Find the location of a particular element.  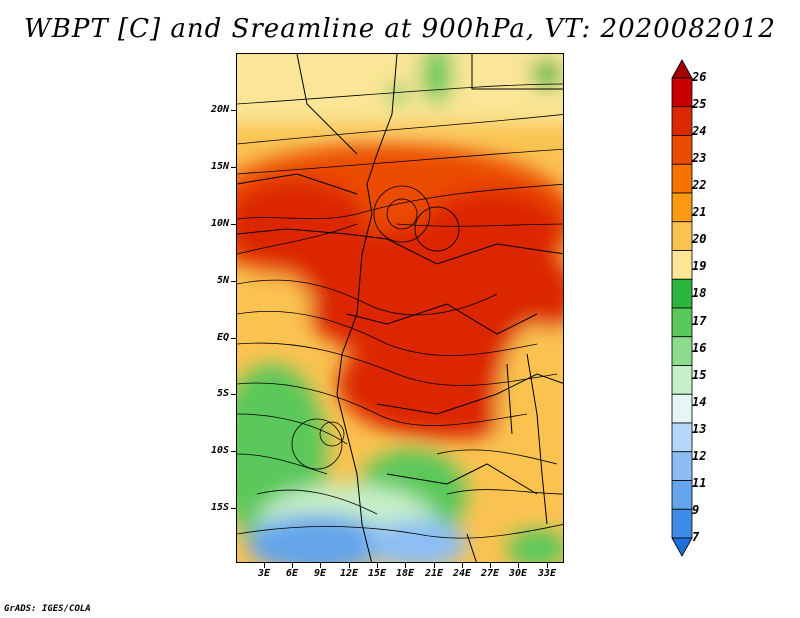

color-bar-label: 21 is located at coordinates (699, 212).